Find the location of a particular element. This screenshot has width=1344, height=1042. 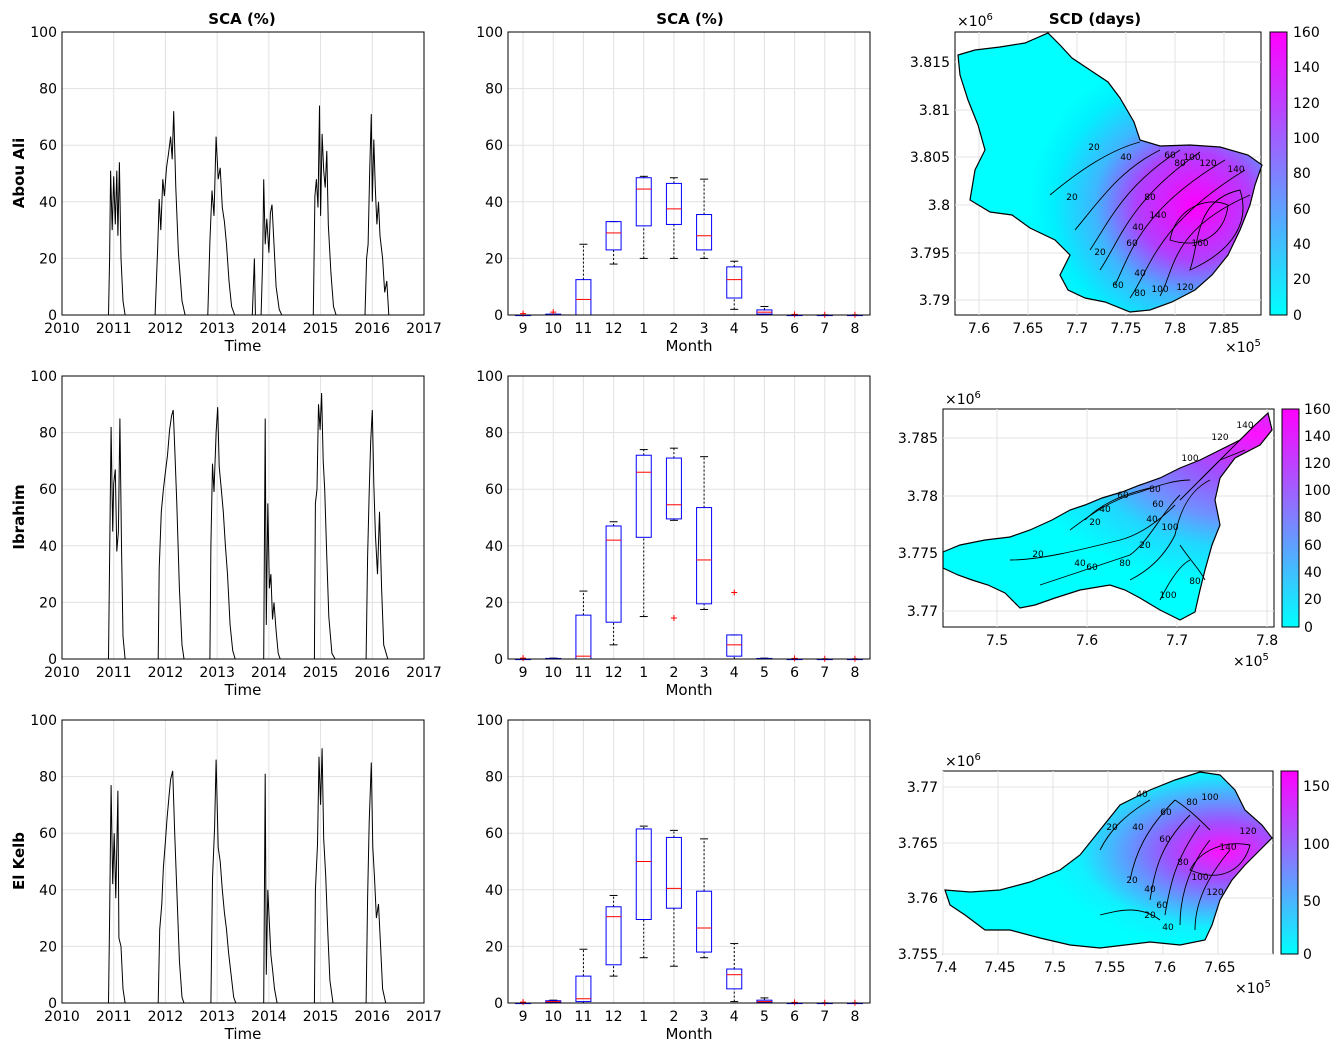

map1-cbar-tick: 0 is located at coordinates (1297, 316).